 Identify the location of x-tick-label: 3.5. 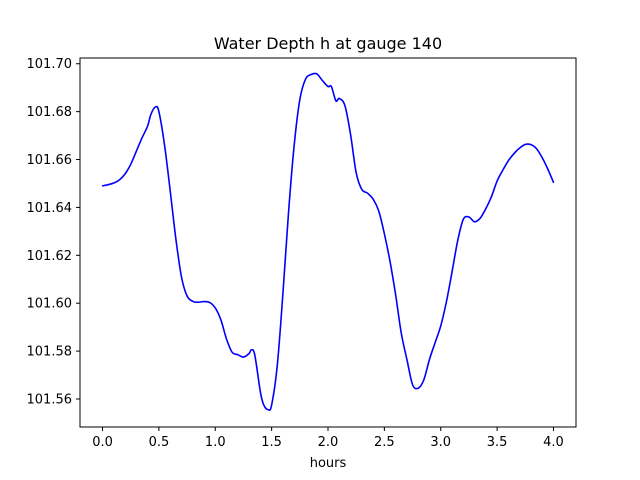
(497, 442).